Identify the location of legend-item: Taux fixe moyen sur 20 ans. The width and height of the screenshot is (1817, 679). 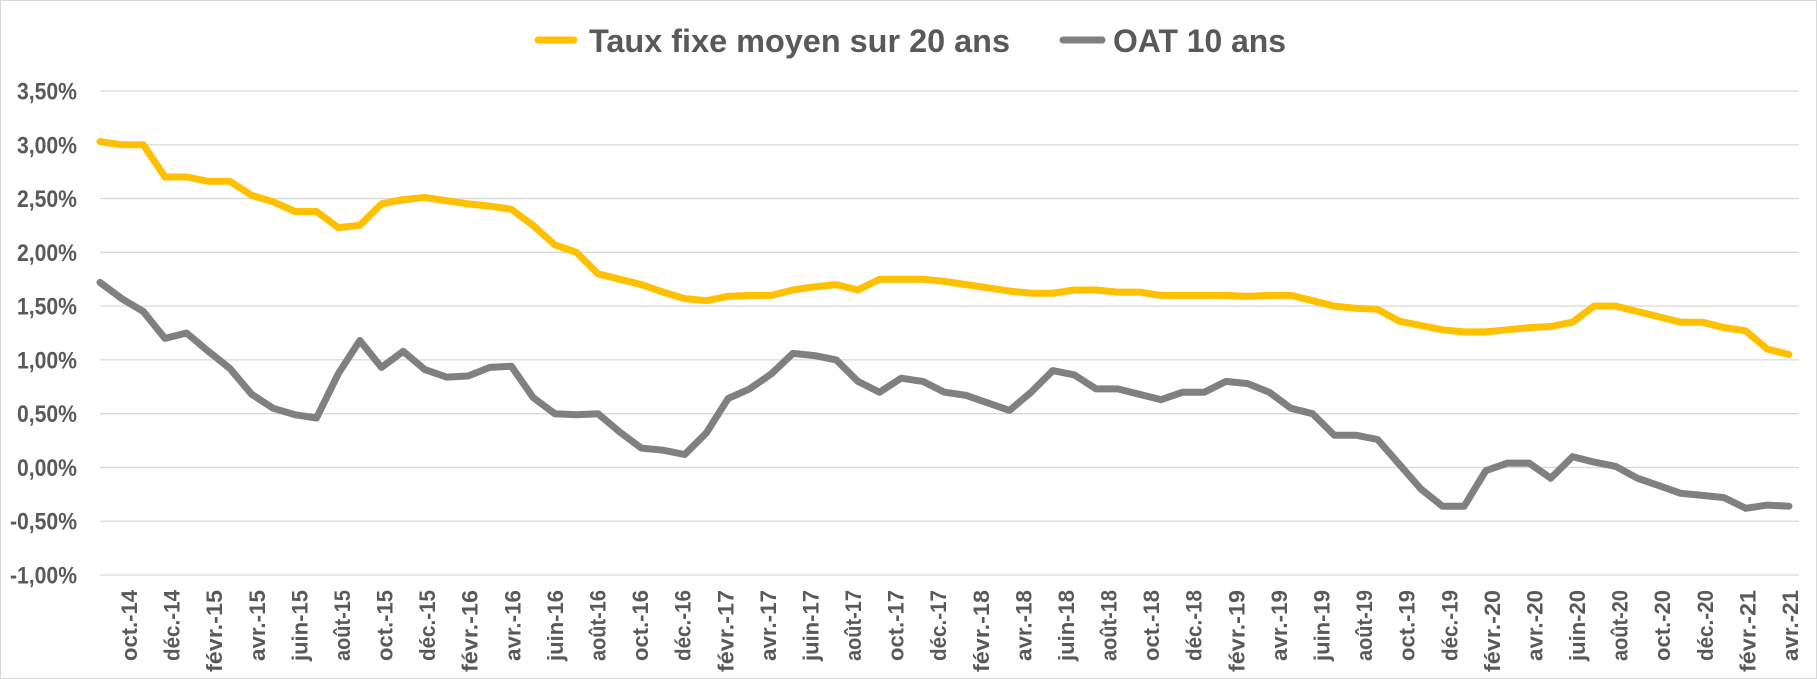
(772, 41).